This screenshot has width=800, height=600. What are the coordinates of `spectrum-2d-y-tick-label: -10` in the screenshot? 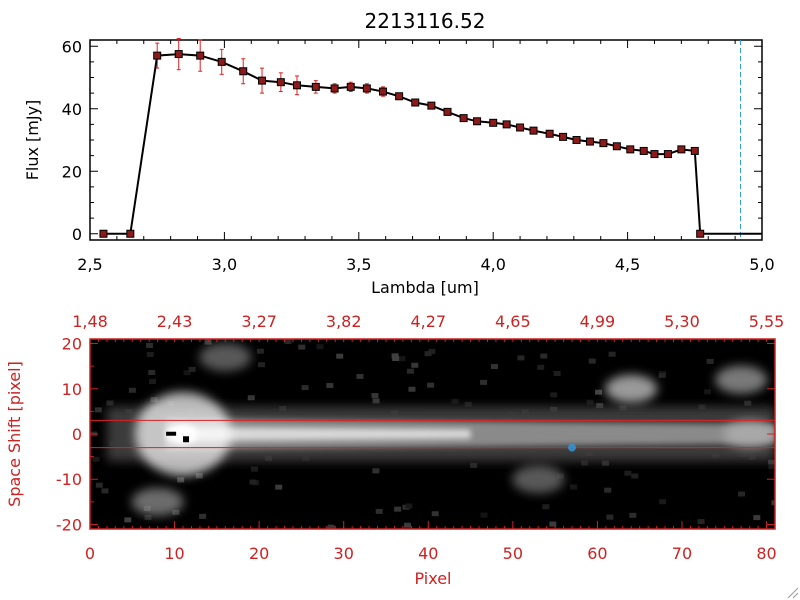 It's located at (69, 479).